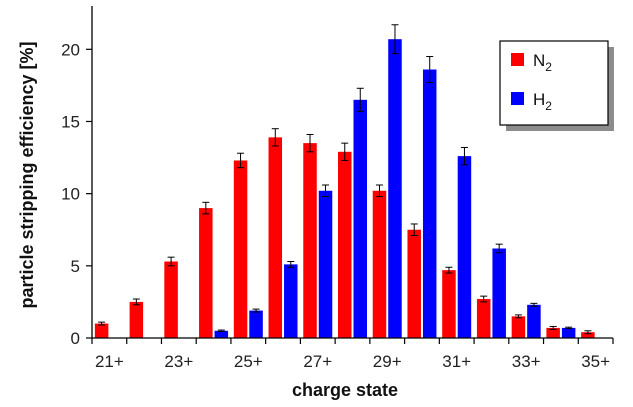 The height and width of the screenshot is (407, 633). Describe the element at coordinates (256, 324) in the screenshot. I see `bar-h2-25+` at that location.